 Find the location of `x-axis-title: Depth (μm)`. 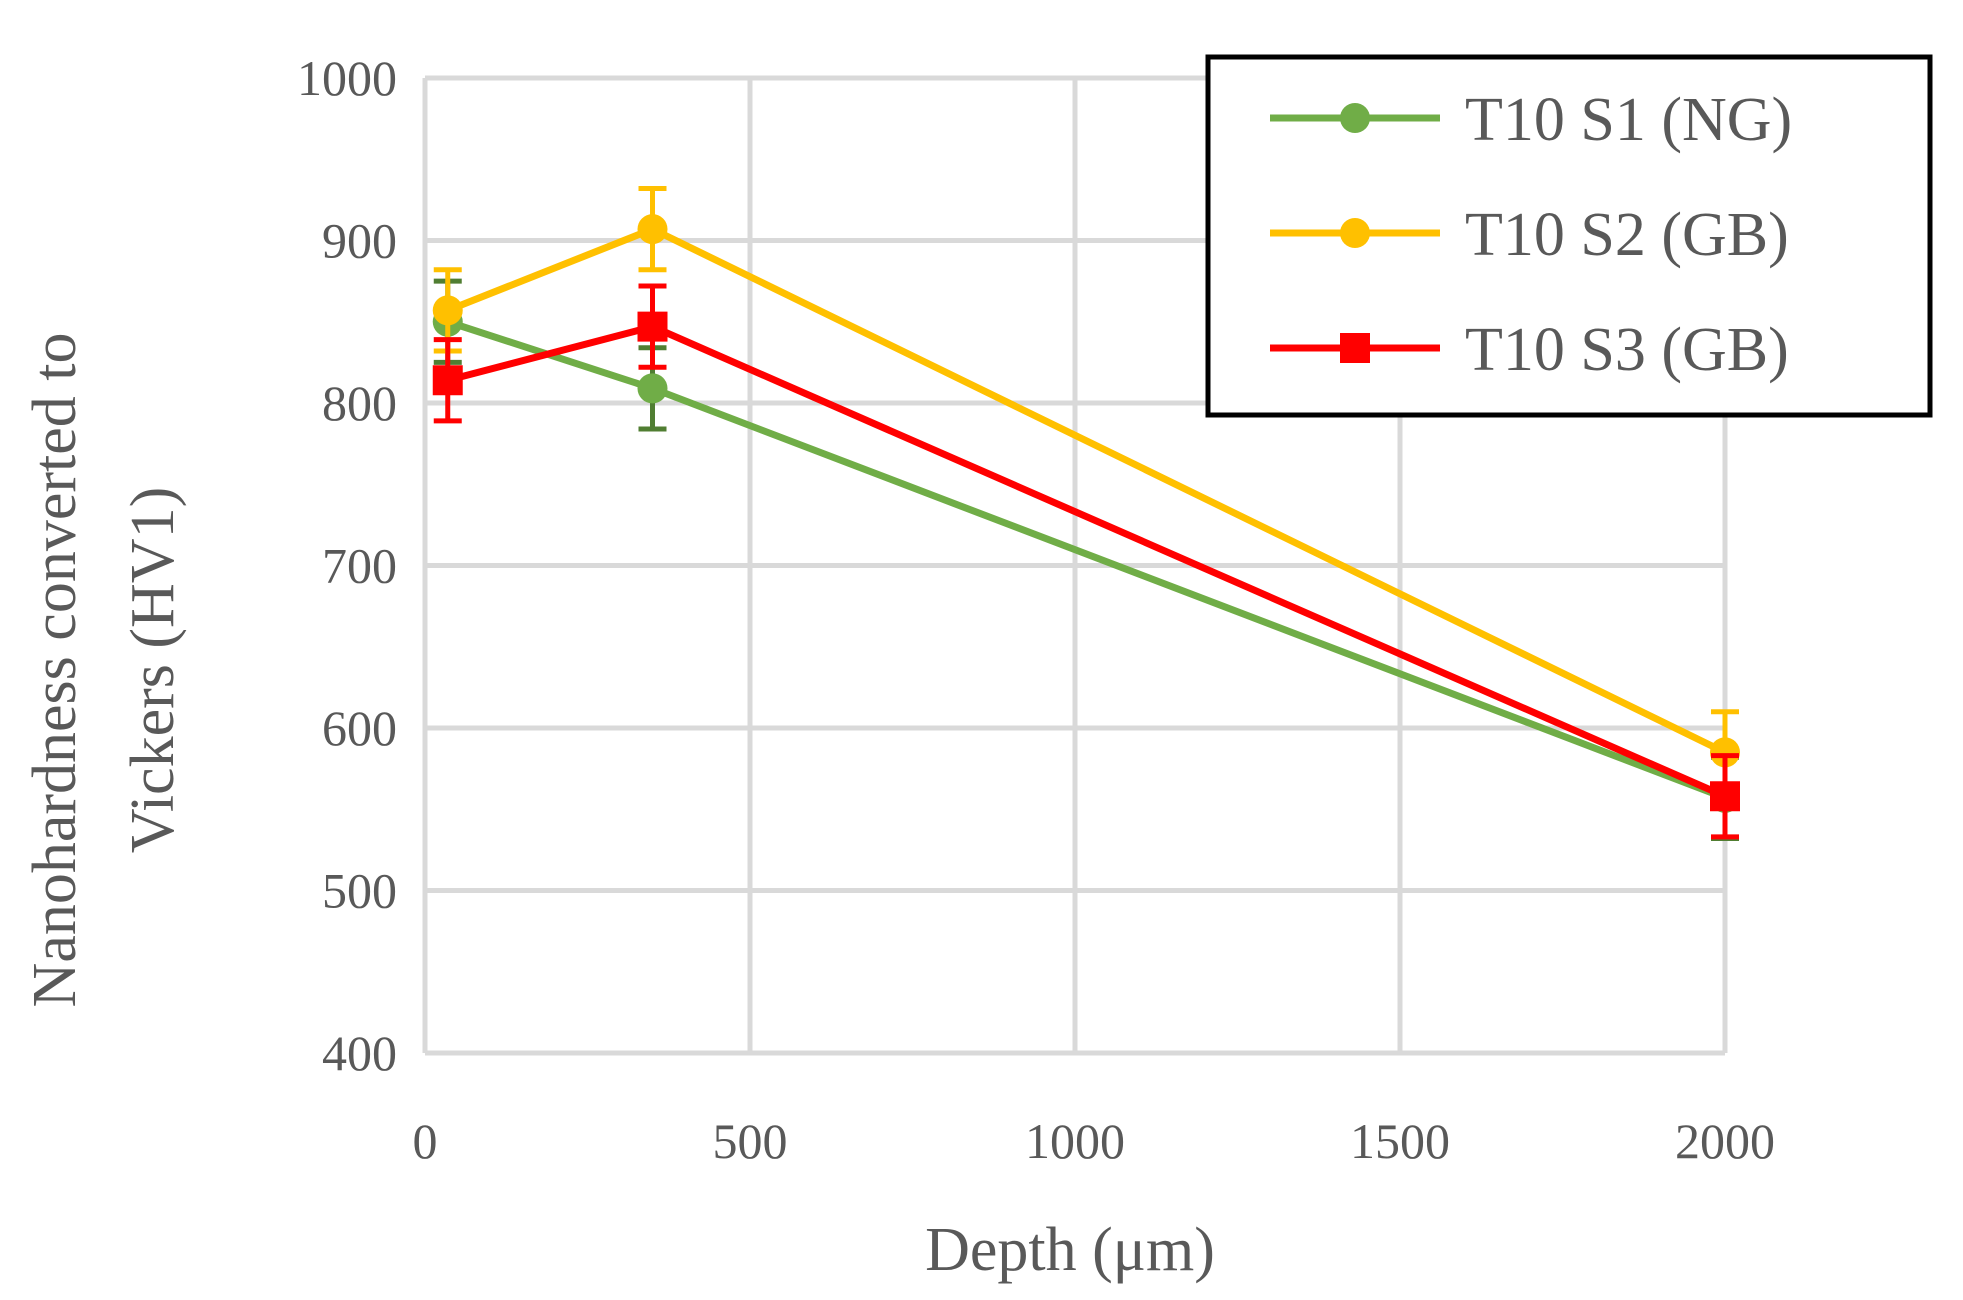

x-axis-title: Depth (μm) is located at coordinates (1070, 1250).